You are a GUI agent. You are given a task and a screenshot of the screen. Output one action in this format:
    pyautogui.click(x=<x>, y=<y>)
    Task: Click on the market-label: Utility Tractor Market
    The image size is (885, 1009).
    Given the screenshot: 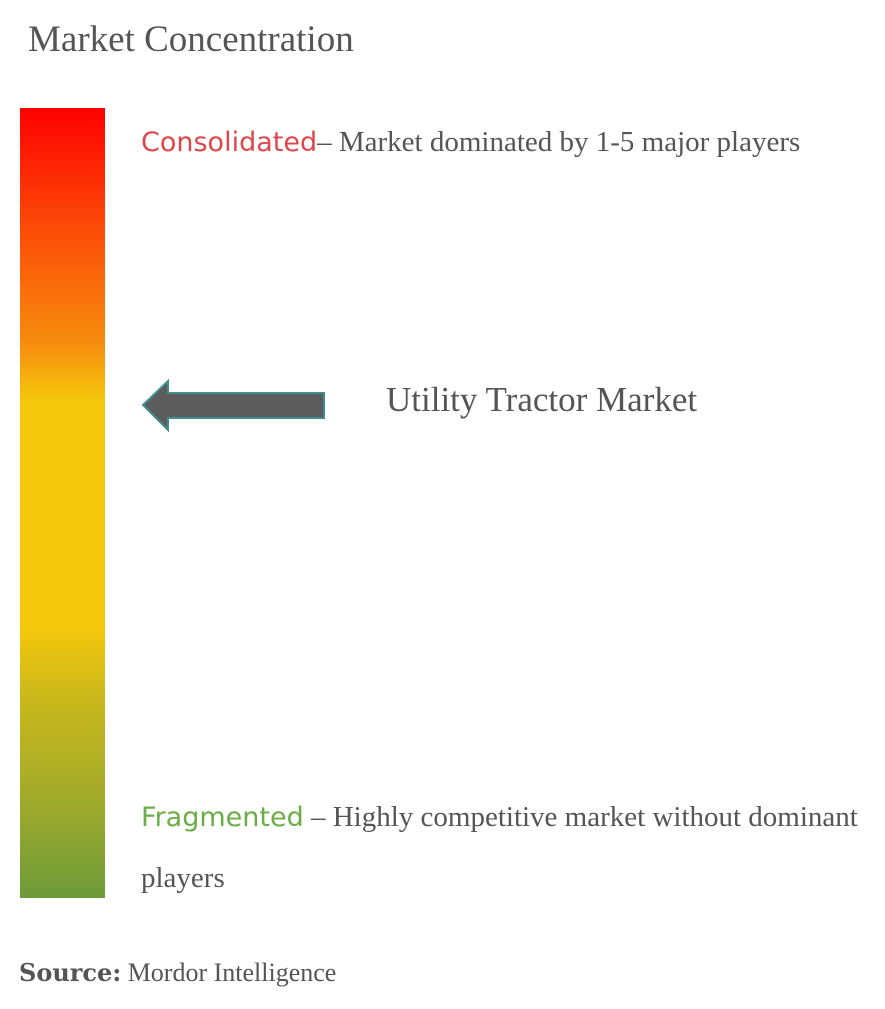 What is the action you would take?
    pyautogui.click(x=542, y=399)
    